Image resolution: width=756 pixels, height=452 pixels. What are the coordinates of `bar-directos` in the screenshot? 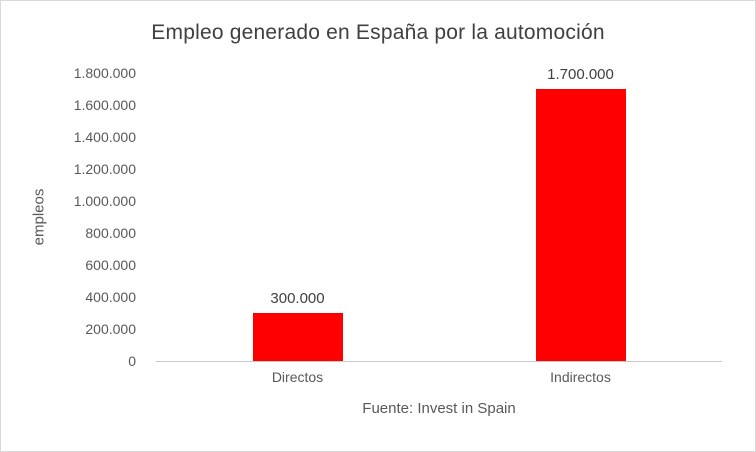 It's located at (297, 337).